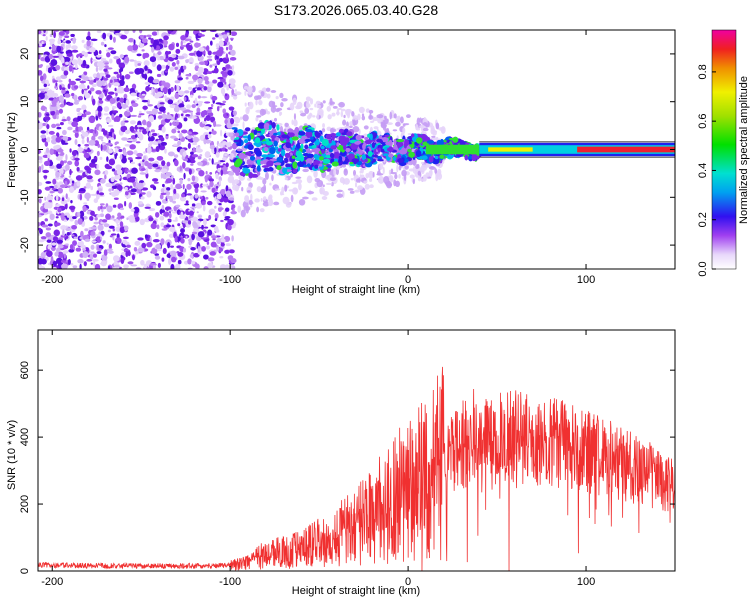 The image size is (750, 600). I want to click on colorbar-tick-label: 0.6, so click(703, 121).